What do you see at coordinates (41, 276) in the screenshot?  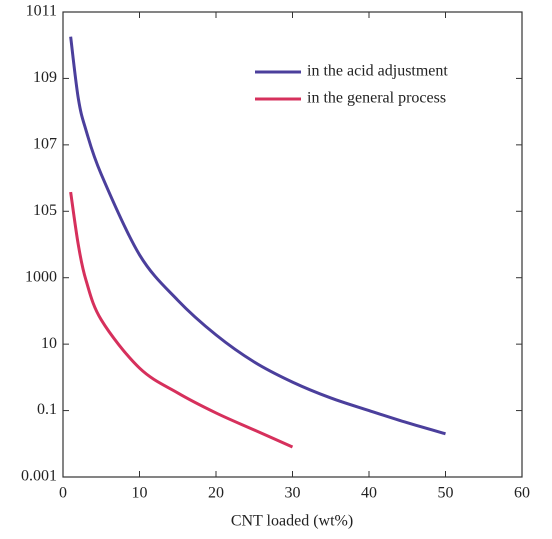 I see `y-tick-label: 1000` at bounding box center [41, 276].